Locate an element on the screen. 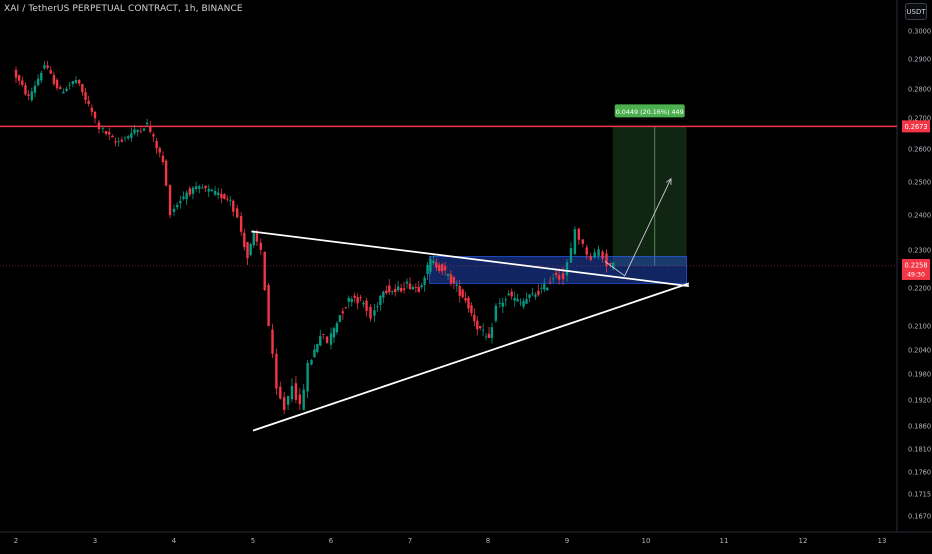 The width and height of the screenshot is (932, 554). time-tick-label-11: 13 is located at coordinates (882, 541).